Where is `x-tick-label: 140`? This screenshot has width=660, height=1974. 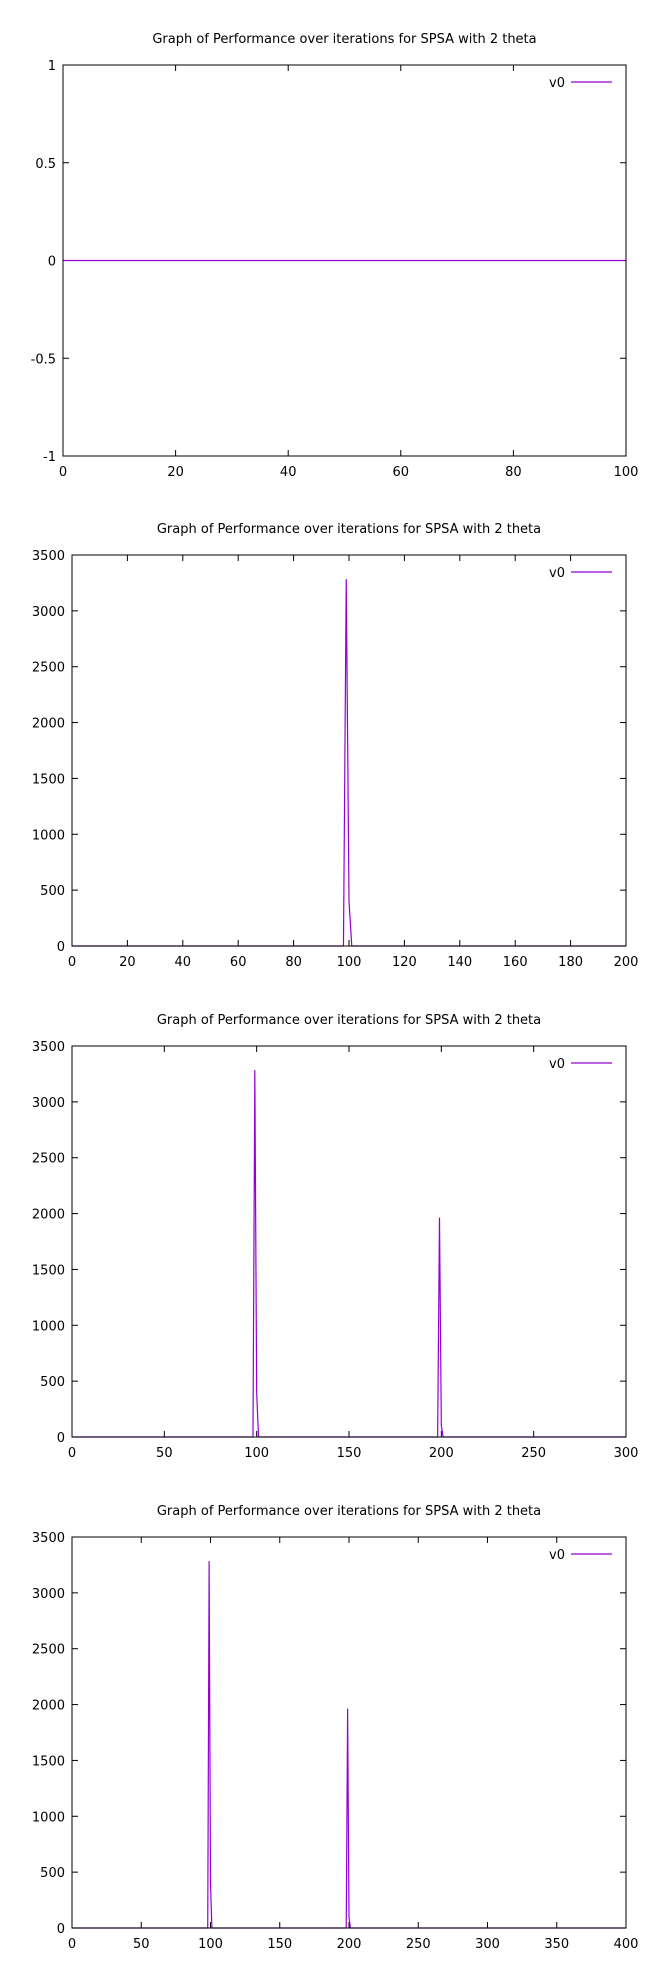 x-tick-label: 140 is located at coordinates (459, 962).